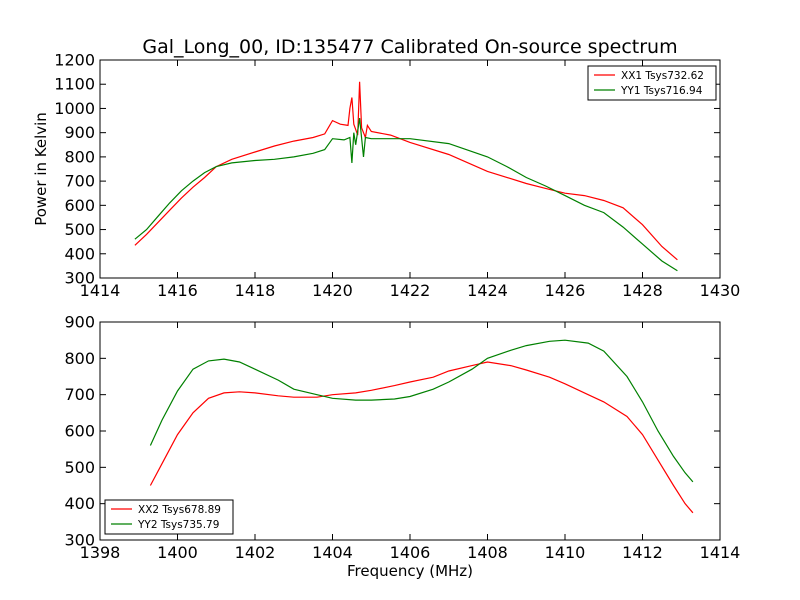 This screenshot has height=600, width=800. Describe the element at coordinates (179, 510) in the screenshot. I see `legend-label: XX2 Tsys678.89` at that location.